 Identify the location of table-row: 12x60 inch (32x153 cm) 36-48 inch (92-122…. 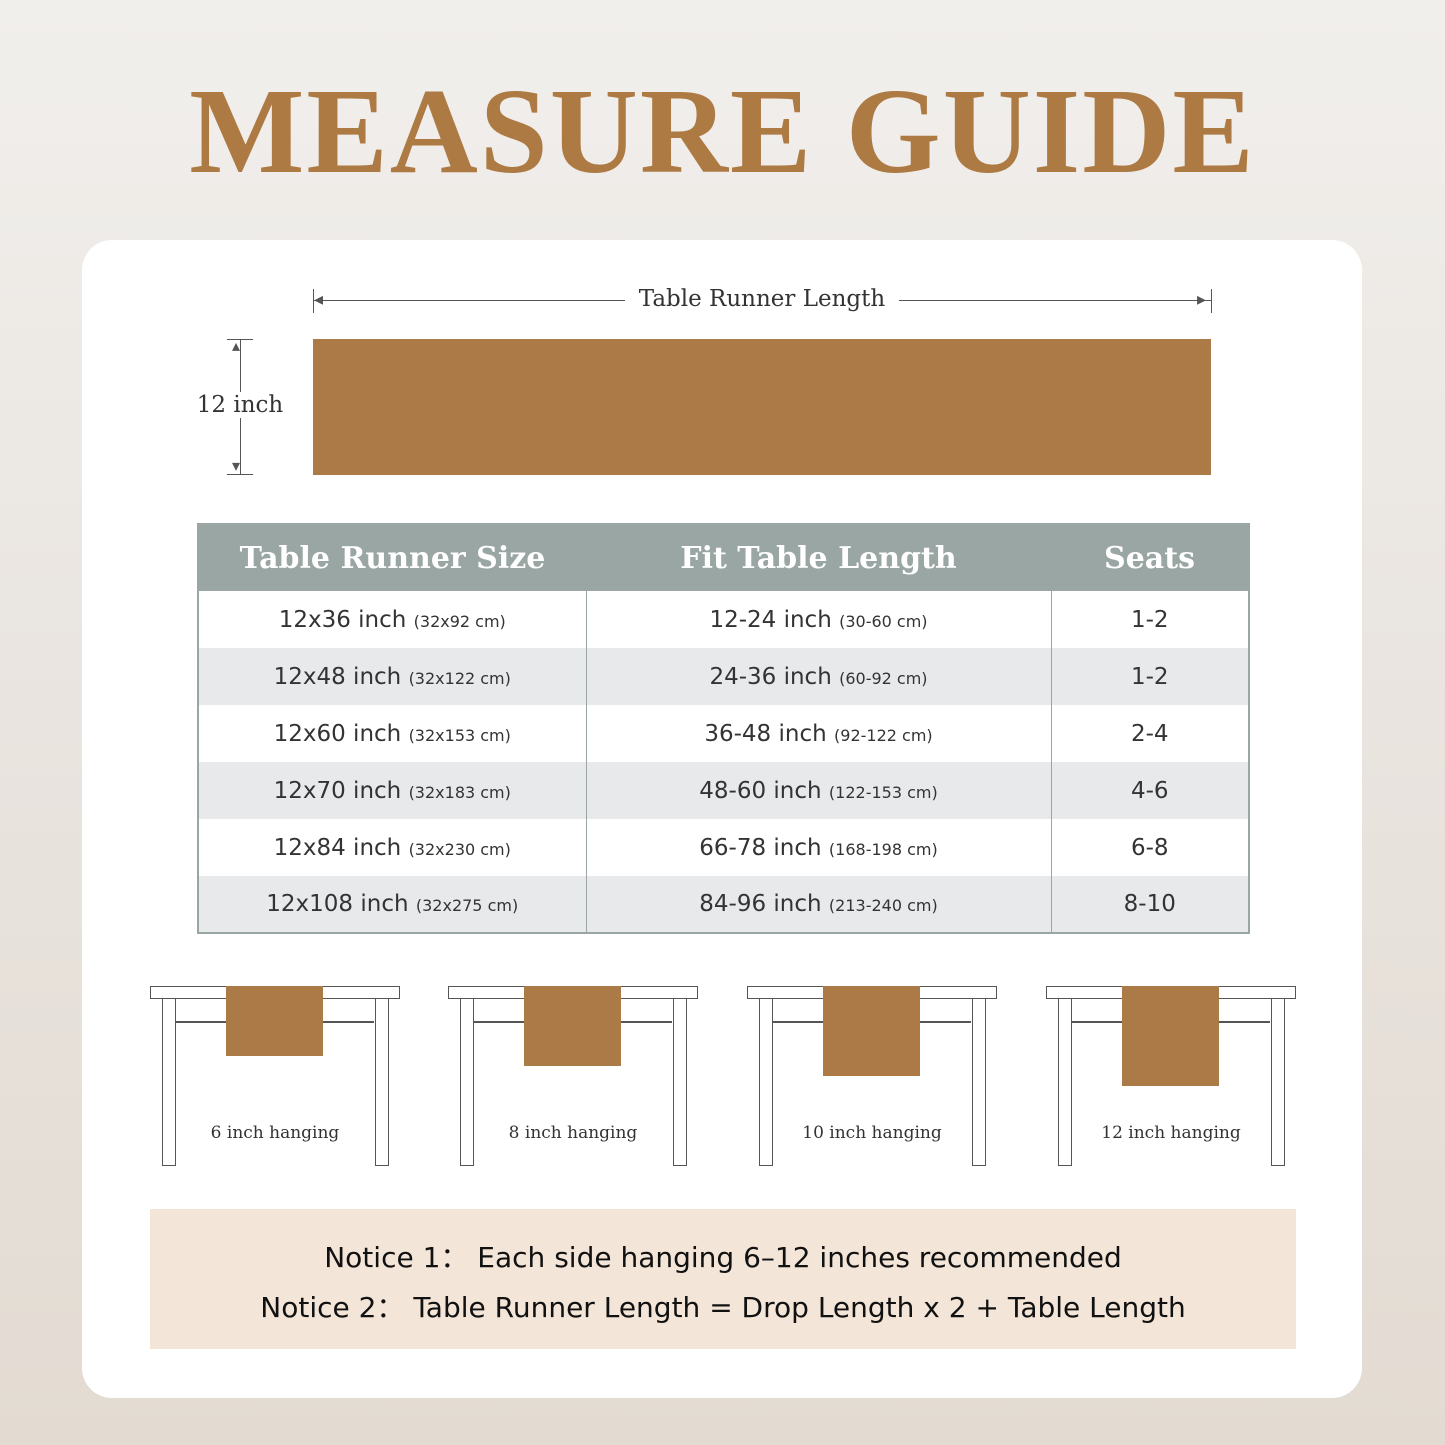
(723, 733).